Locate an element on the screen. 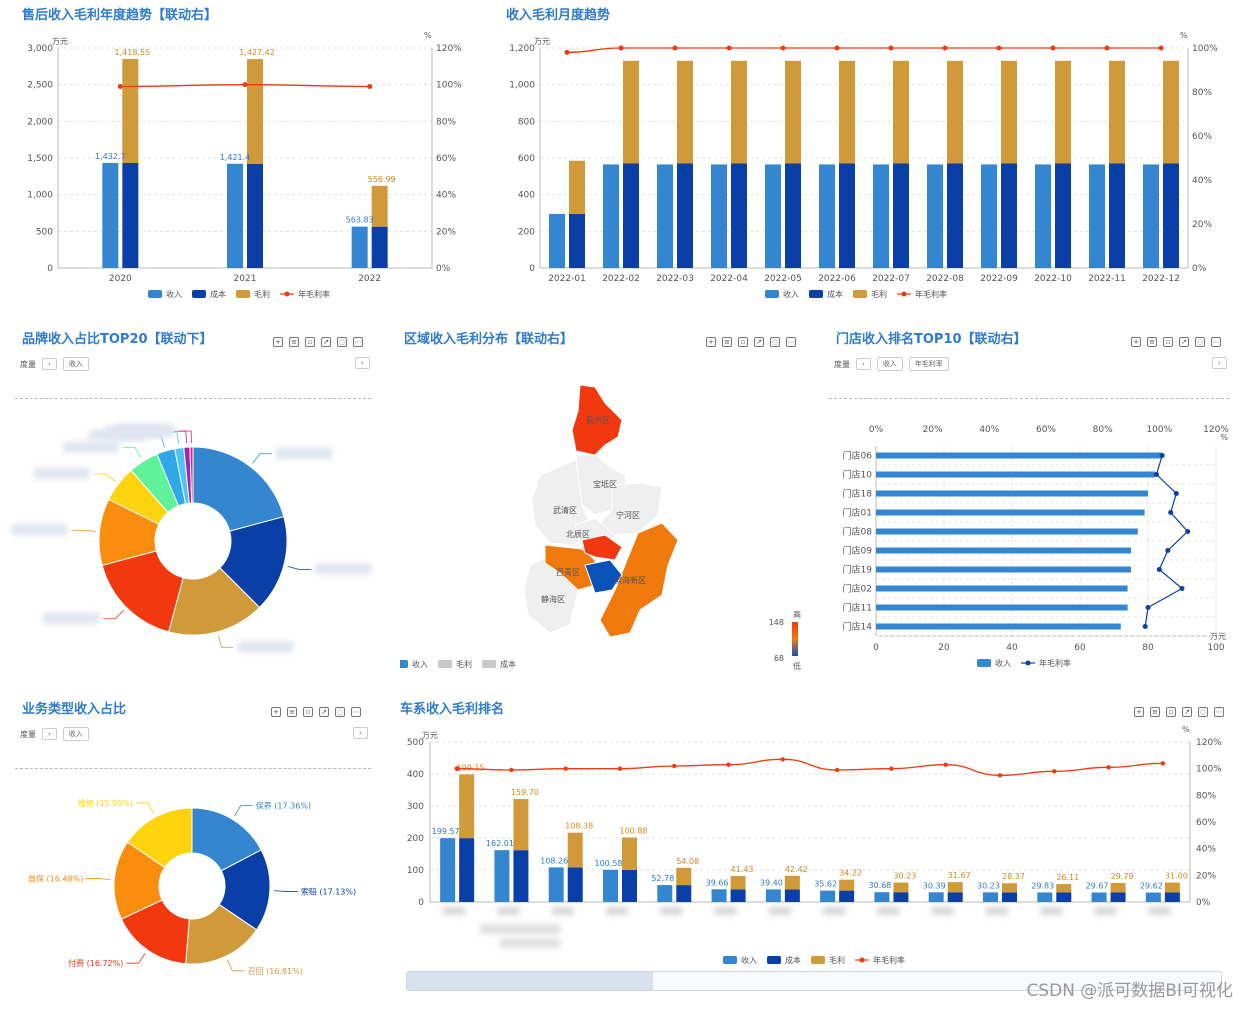 The height and width of the screenshot is (1009, 1247). y-tick-label: 门店11 is located at coordinates (857, 608).